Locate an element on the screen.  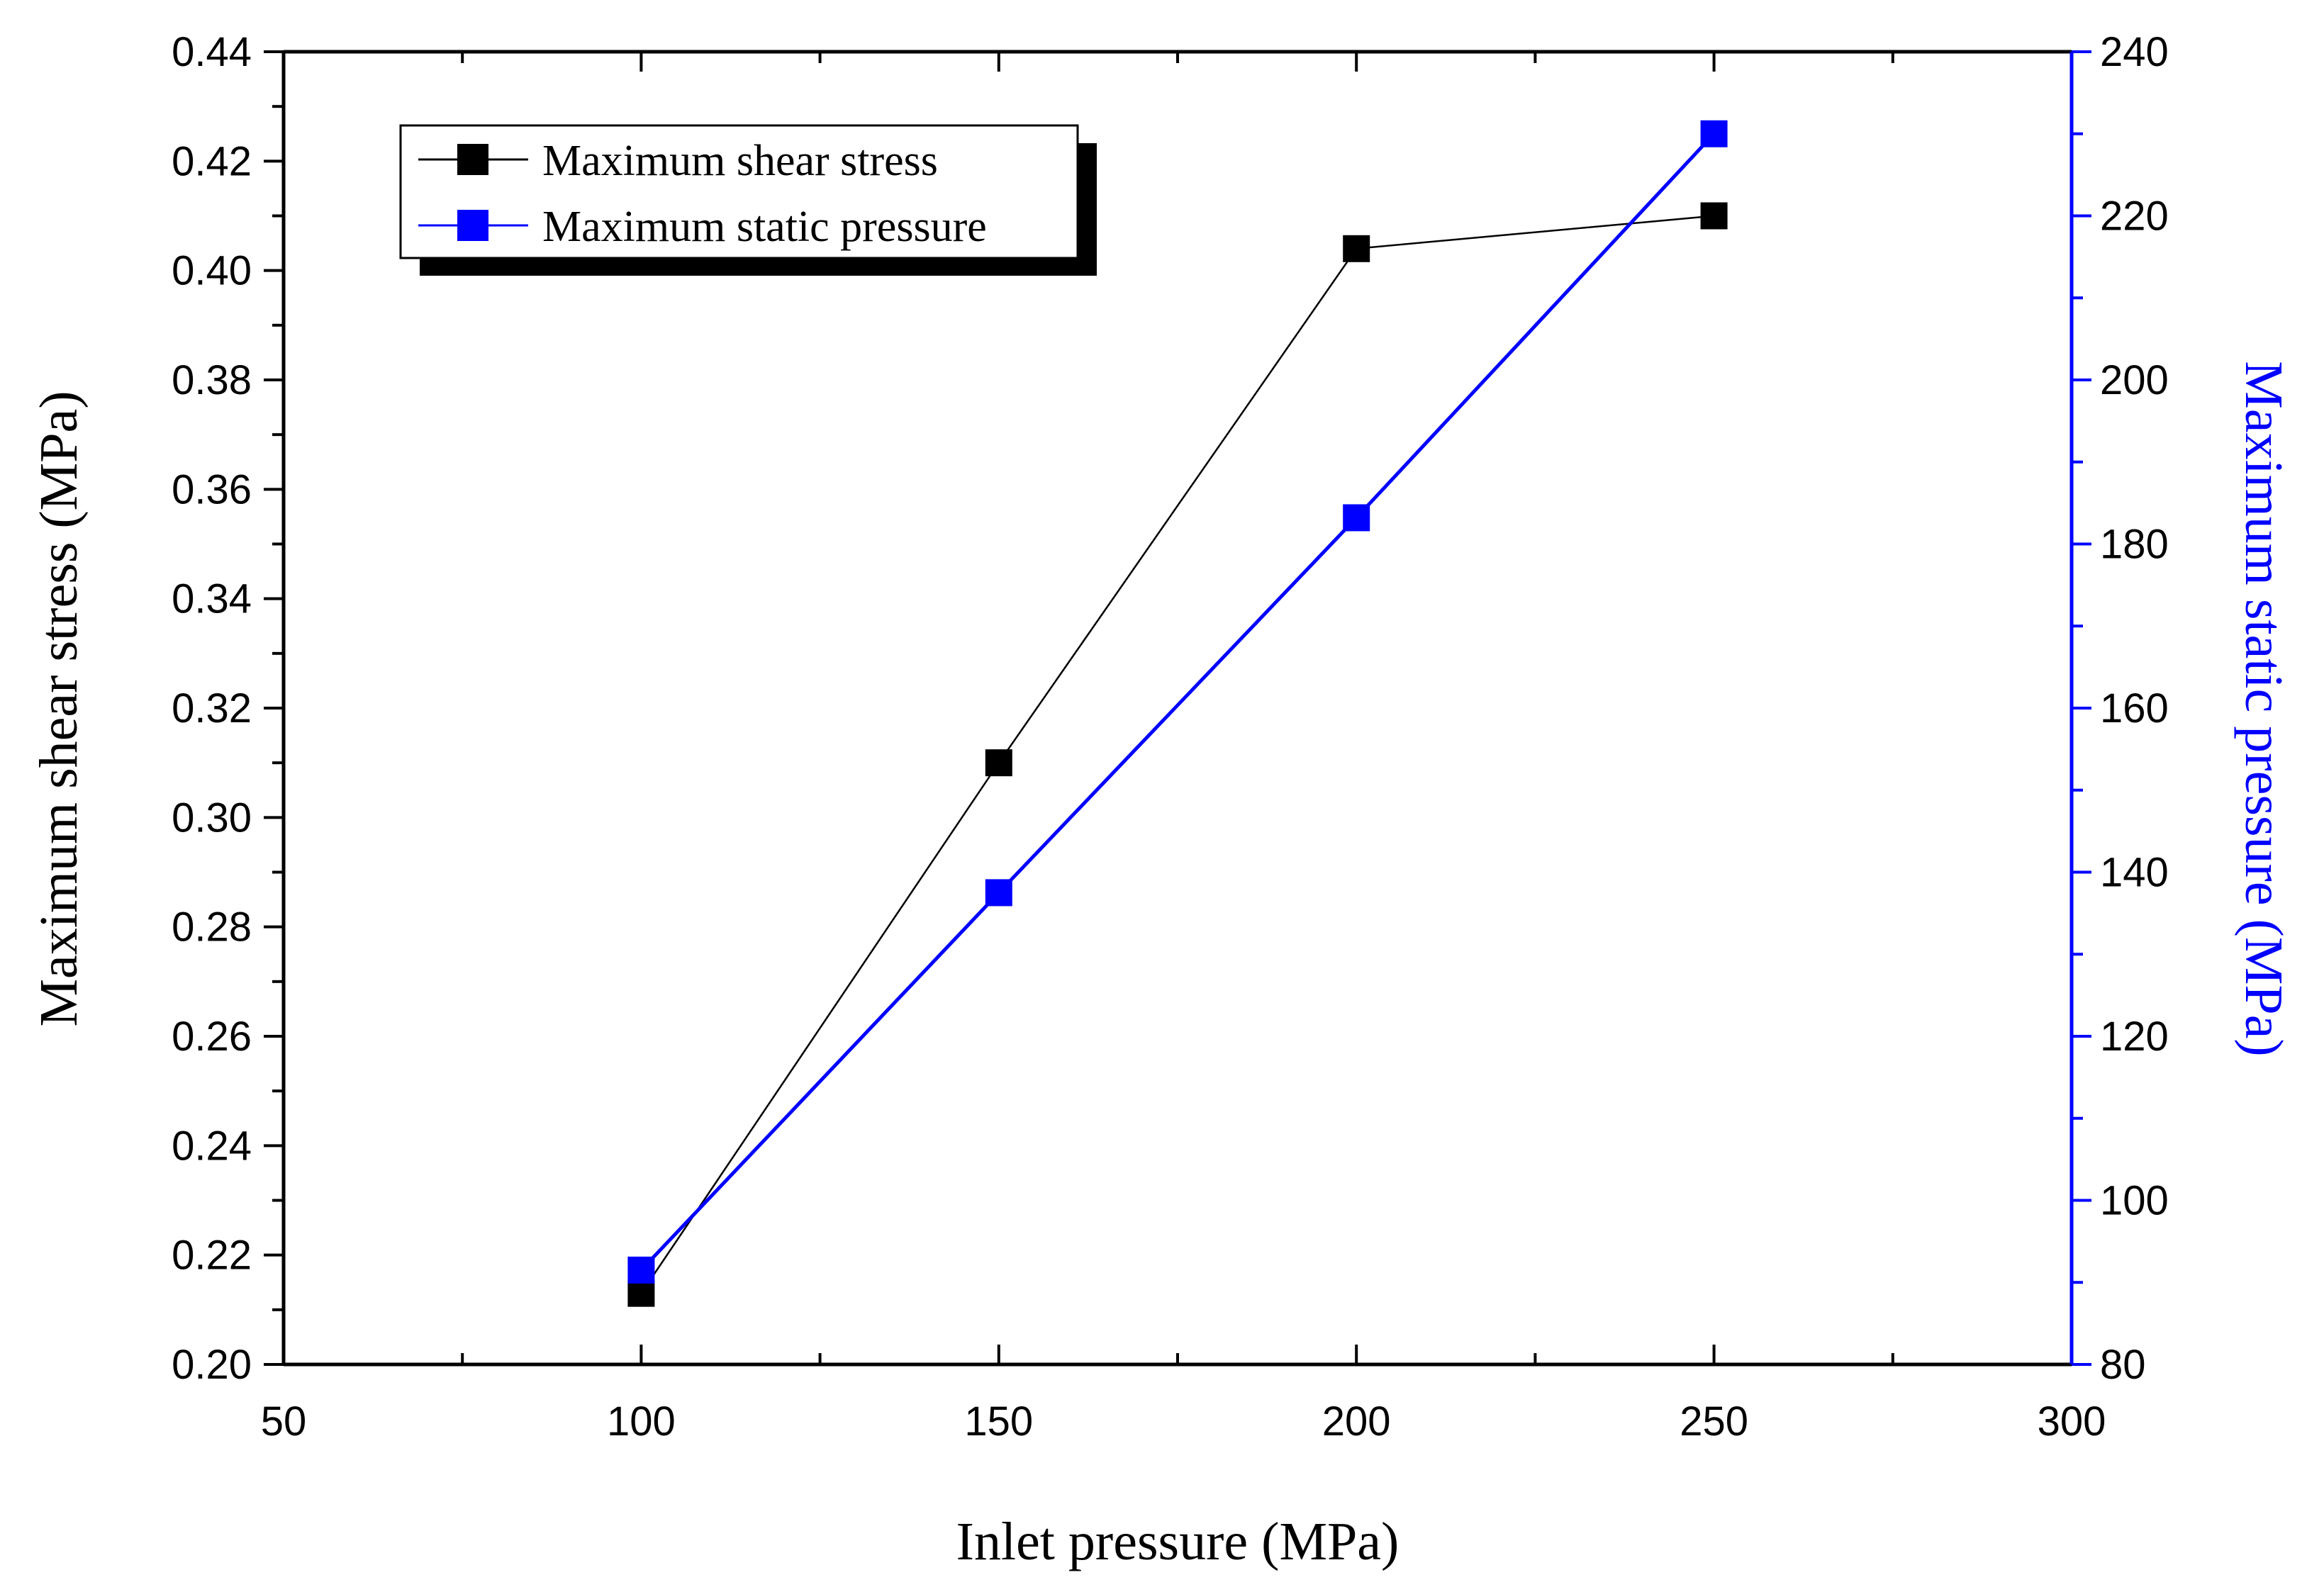
x-tick-label-1: 100 is located at coordinates (641, 1421).